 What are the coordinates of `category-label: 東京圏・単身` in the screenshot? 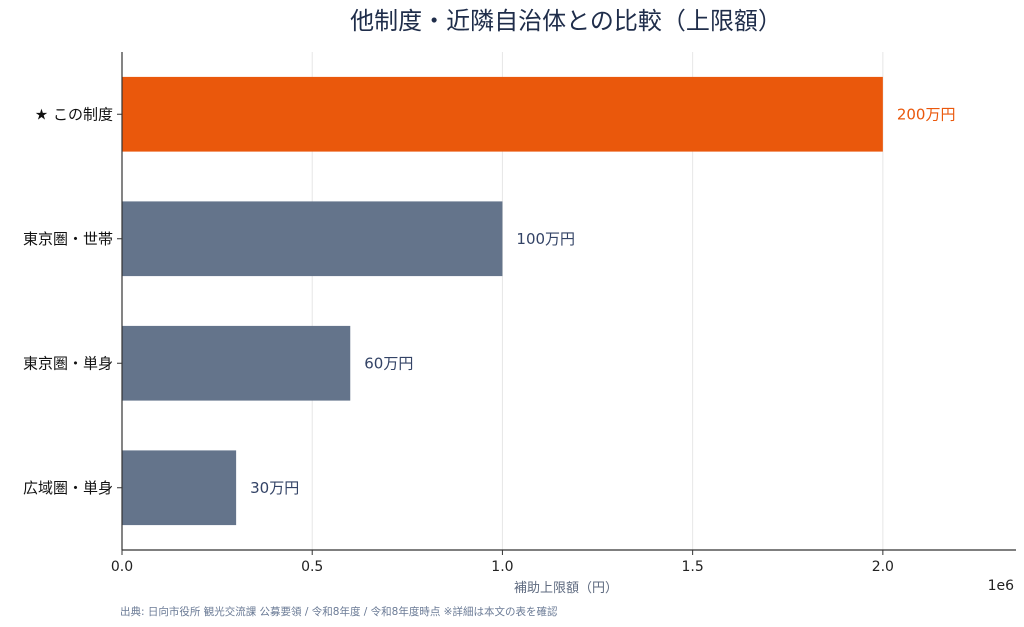 It's located at (68, 363).